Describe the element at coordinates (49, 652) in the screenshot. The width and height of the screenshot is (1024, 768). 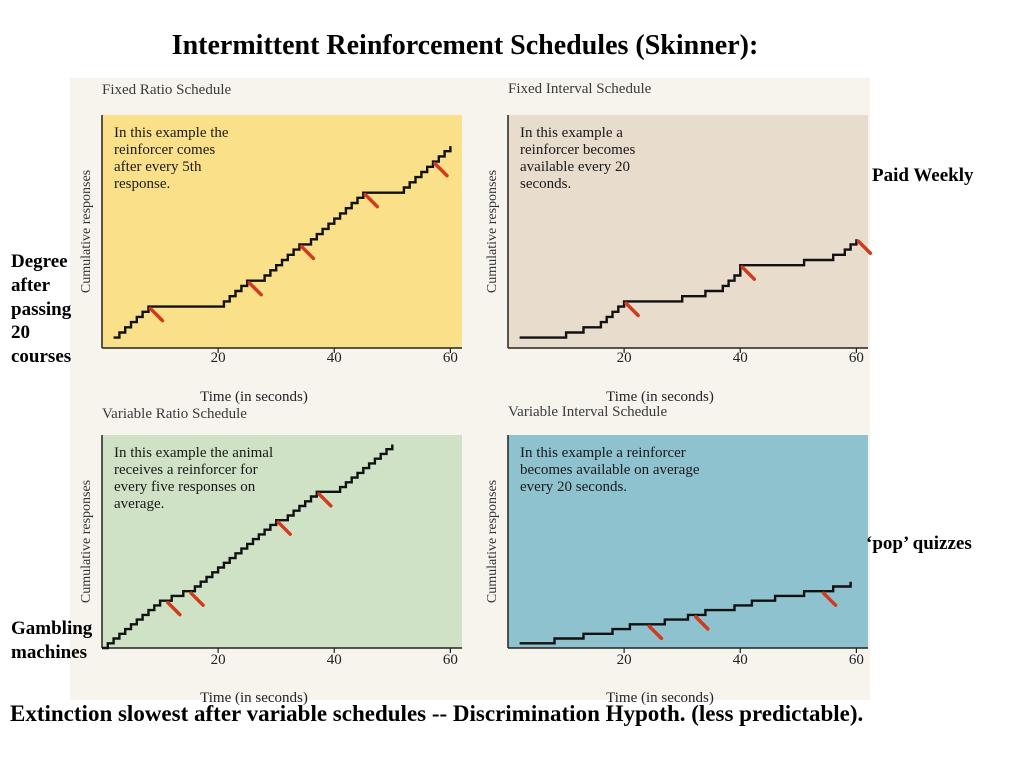
I see `annotation-gambling-line: machines` at that location.